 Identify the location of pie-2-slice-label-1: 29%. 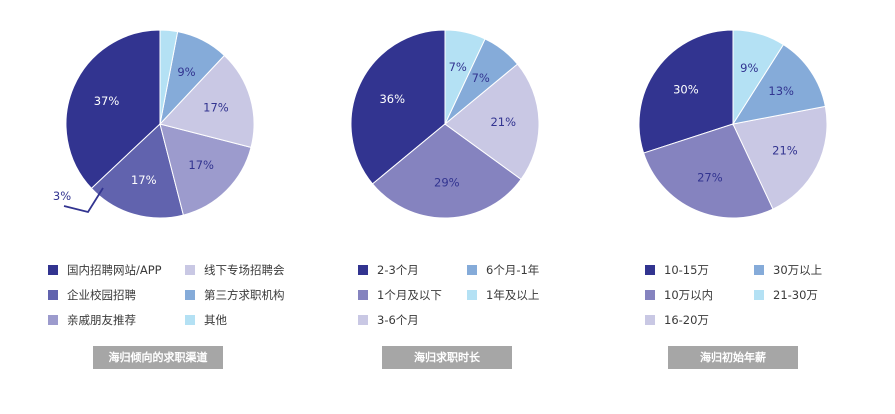
(447, 182).